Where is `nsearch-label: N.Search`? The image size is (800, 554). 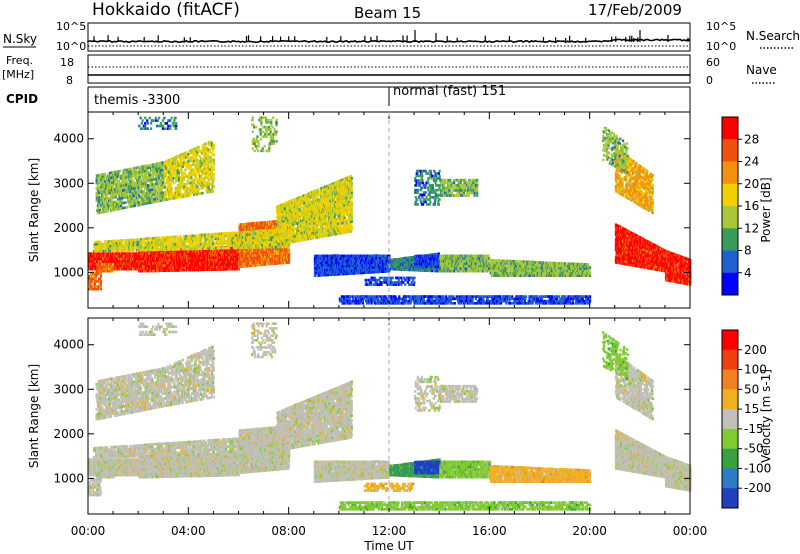
nsearch-label: N.Search is located at coordinates (773, 36).